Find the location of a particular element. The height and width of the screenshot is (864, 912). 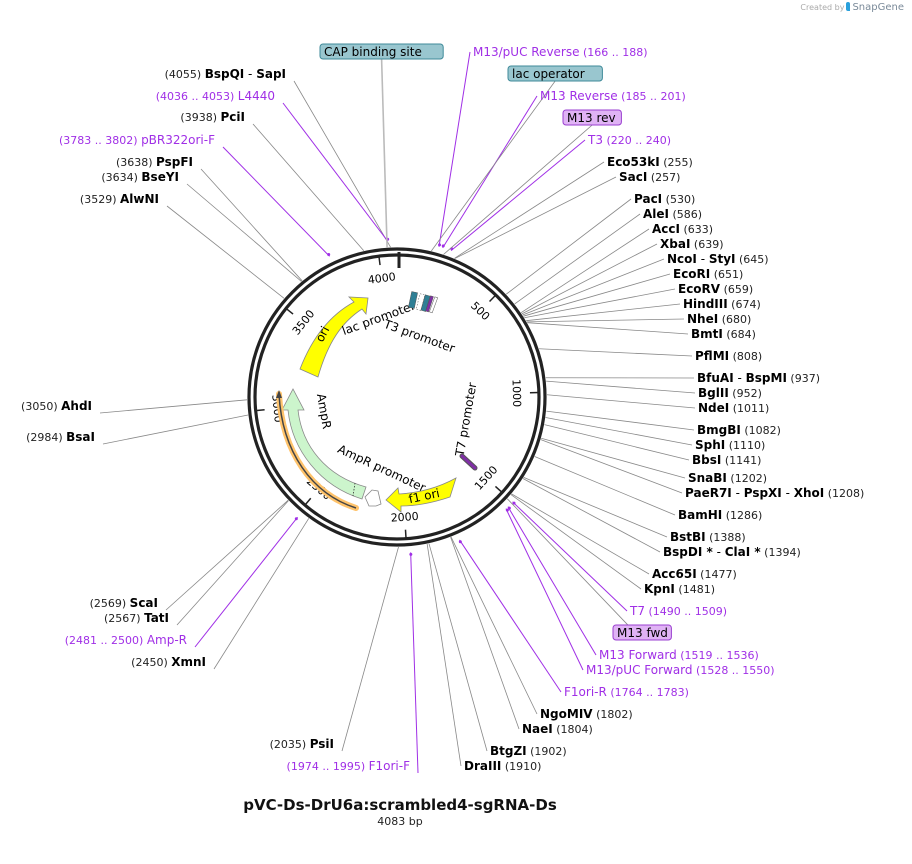

feature-box: CAP binding site is located at coordinates (381, 51).